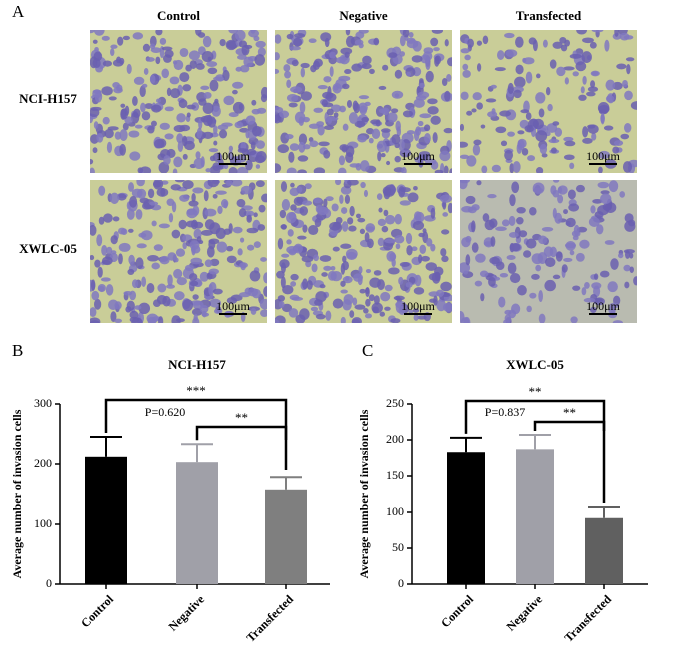 The width and height of the screenshot is (677, 653). What do you see at coordinates (535, 451) in the screenshot?
I see `significance-bracket` at bounding box center [535, 451].